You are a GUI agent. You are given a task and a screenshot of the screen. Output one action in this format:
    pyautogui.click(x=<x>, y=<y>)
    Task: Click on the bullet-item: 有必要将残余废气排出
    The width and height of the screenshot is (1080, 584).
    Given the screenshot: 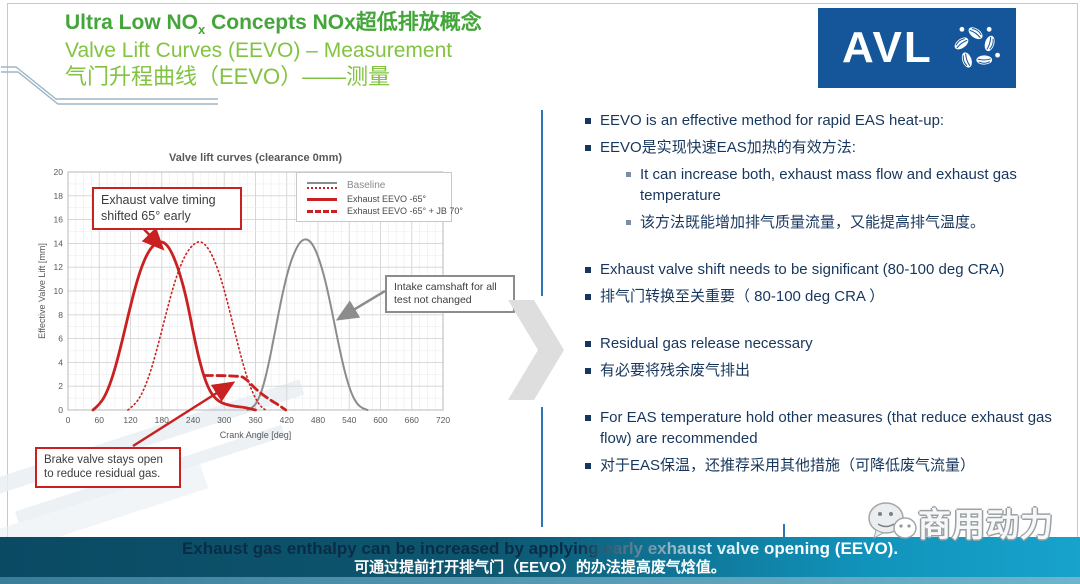 What is the action you would take?
    pyautogui.click(x=816, y=370)
    